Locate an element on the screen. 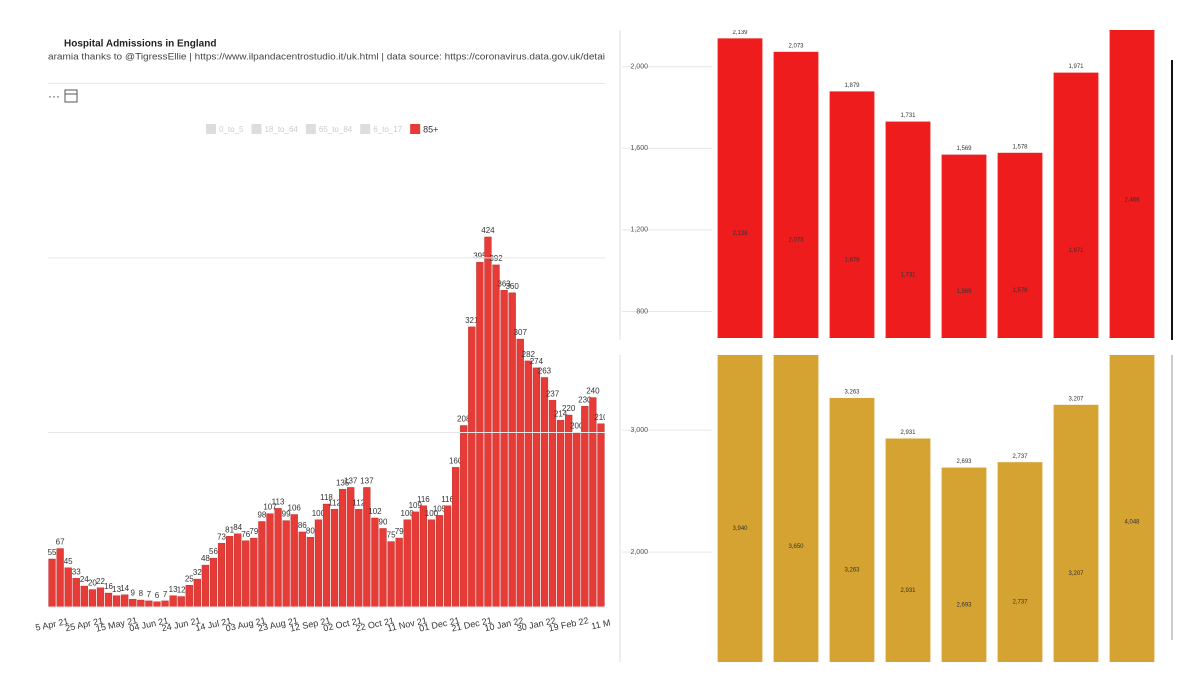 The image size is (1200, 696). value-label: 7 is located at coordinates (165, 594).